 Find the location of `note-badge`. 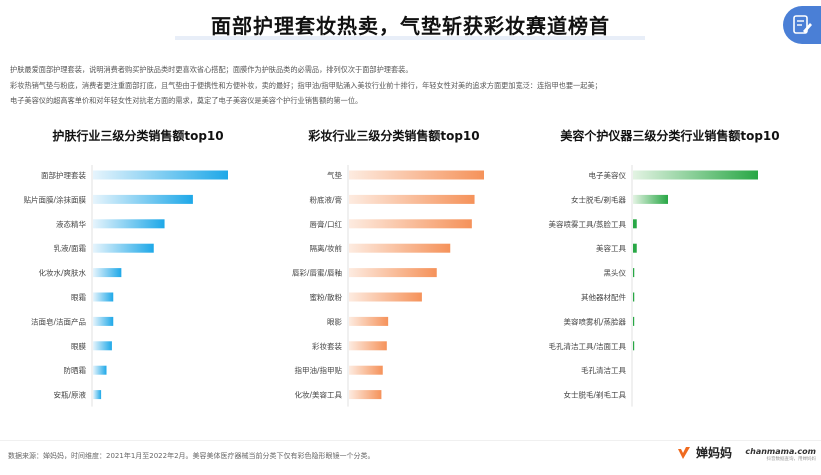

note-badge is located at coordinates (802, 25).